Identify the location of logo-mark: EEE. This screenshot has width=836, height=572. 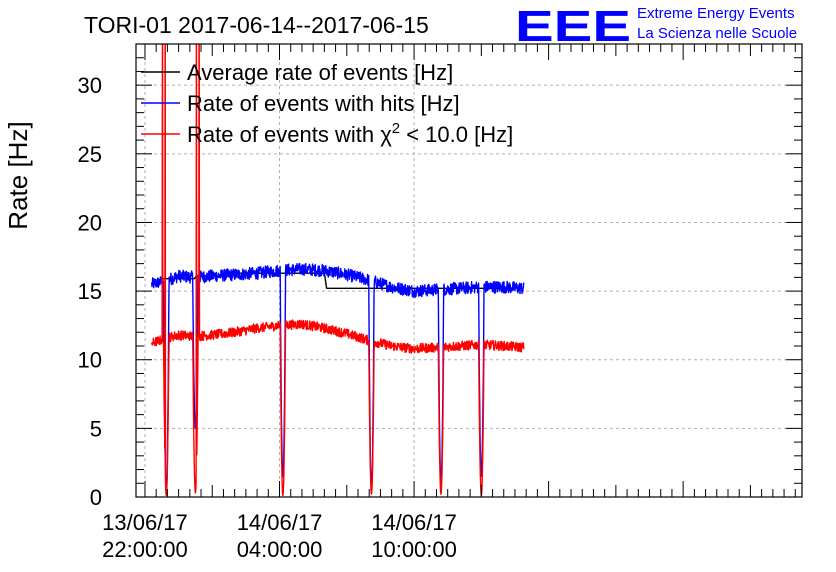
(573, 26).